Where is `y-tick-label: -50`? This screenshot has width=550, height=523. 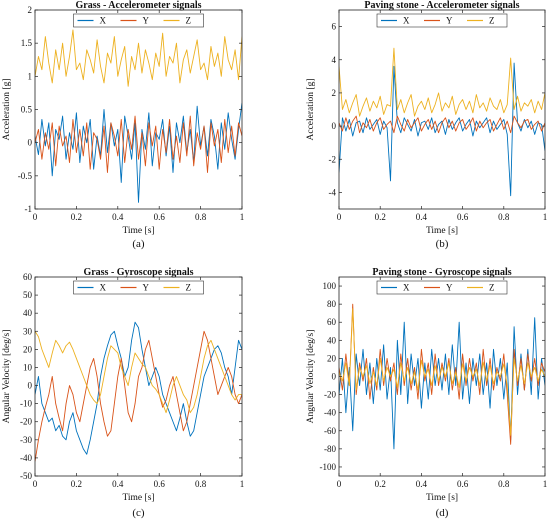 y-tick-label: -50 is located at coordinates (26, 476).